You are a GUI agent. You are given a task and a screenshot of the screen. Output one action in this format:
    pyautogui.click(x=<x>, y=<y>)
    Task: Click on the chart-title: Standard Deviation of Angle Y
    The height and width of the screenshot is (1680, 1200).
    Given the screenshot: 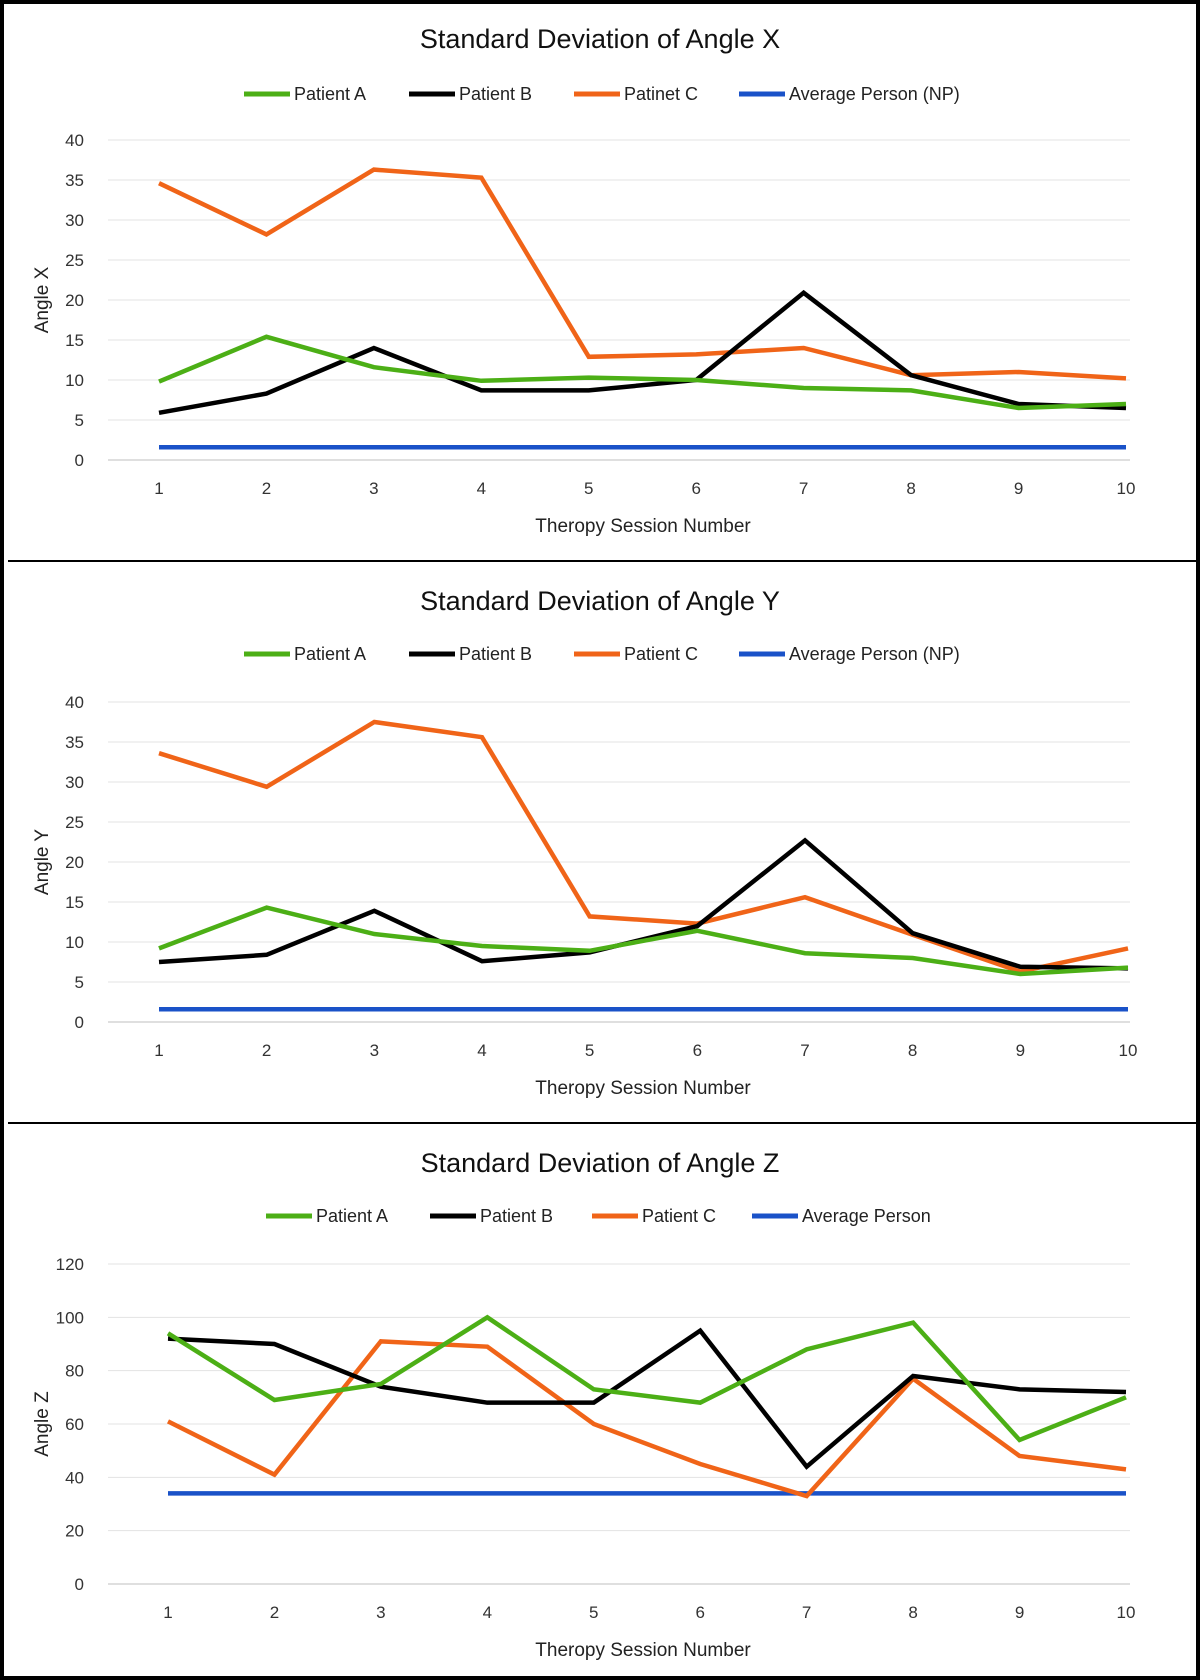 What is the action you would take?
    pyautogui.click(x=600, y=601)
    